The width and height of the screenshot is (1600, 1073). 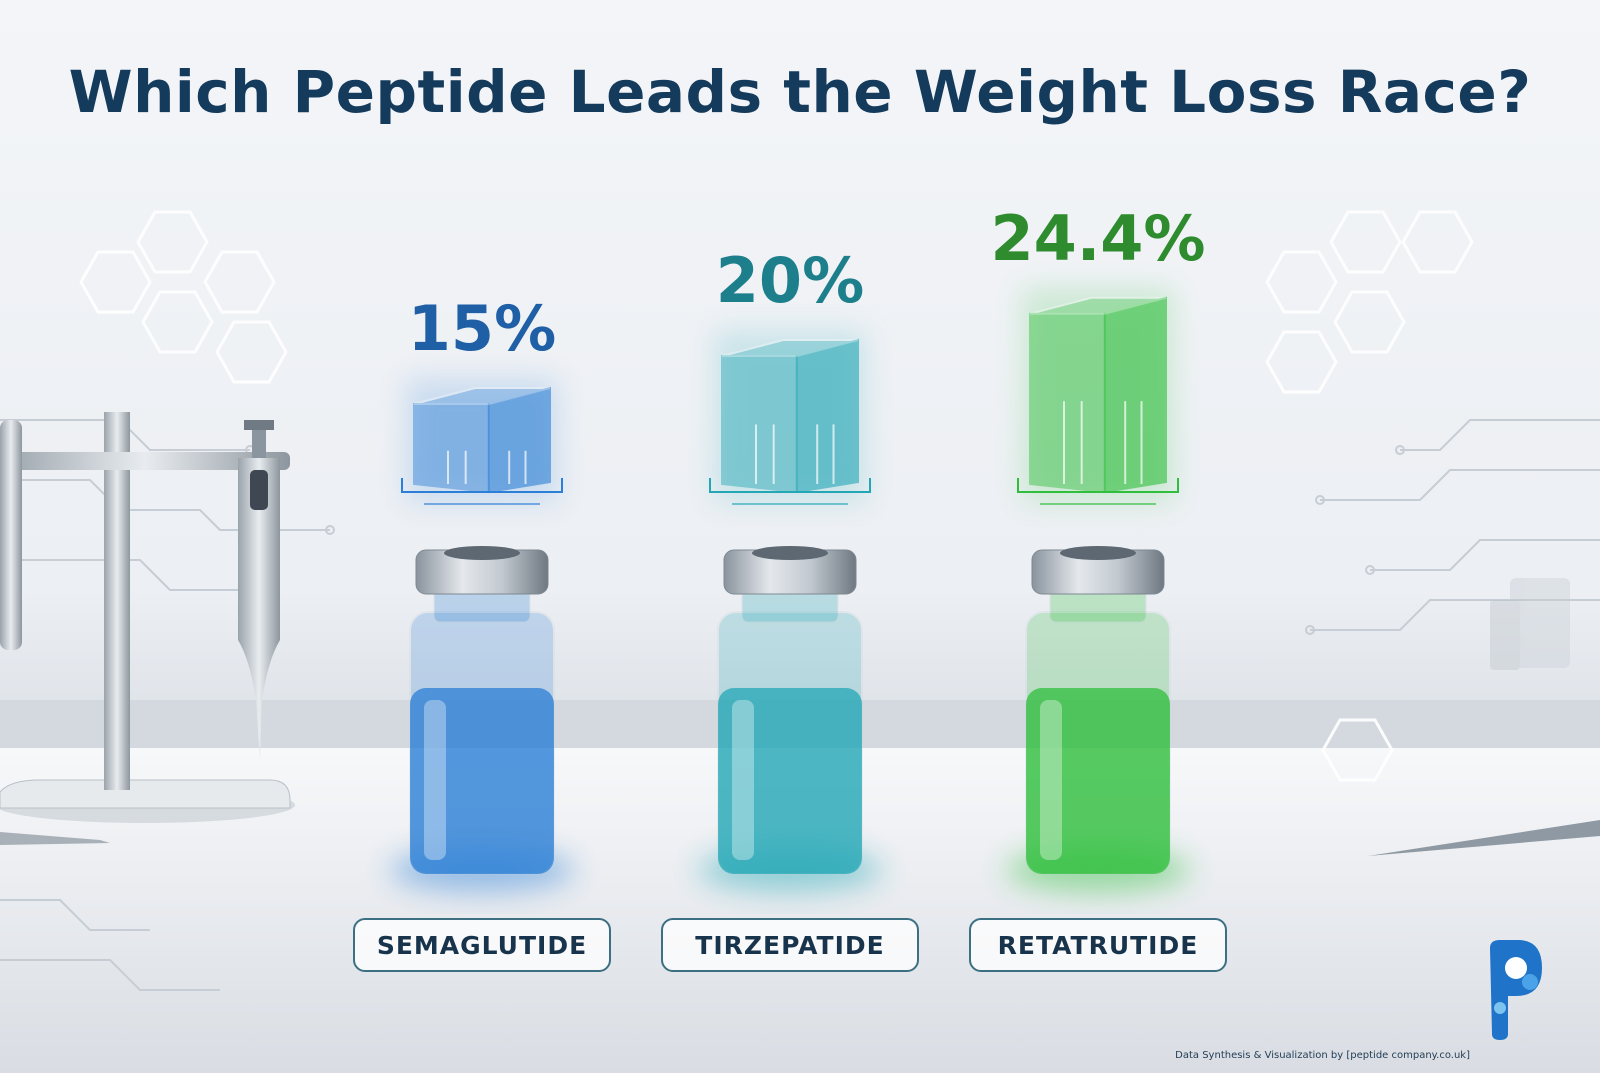 What do you see at coordinates (1484, 838) in the screenshot?
I see `tweezers-right` at bounding box center [1484, 838].